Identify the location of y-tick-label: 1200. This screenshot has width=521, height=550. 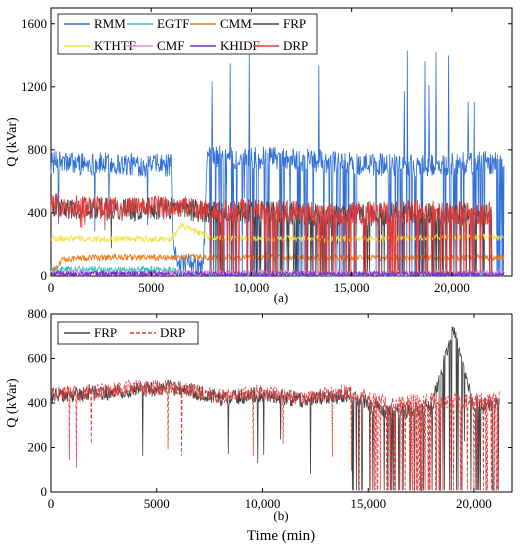
(34, 86).